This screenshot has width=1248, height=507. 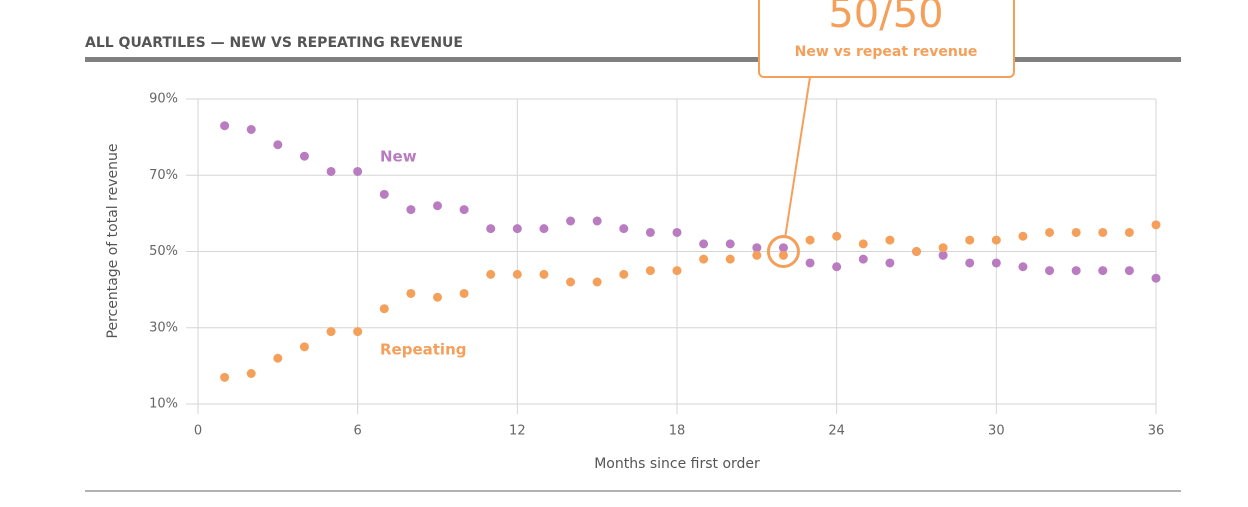 I want to click on x-tick-label: 36, so click(x=1156, y=431).